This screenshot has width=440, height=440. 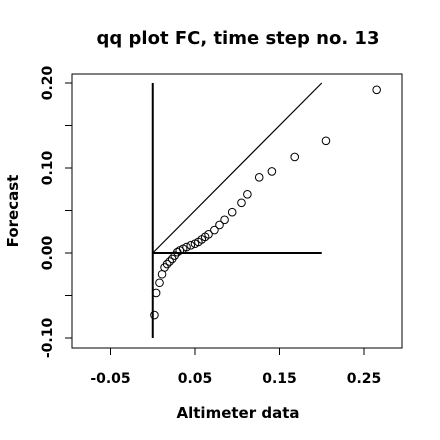 What do you see at coordinates (110, 379) in the screenshot?
I see `x-tick-label: -0.05` at bounding box center [110, 379].